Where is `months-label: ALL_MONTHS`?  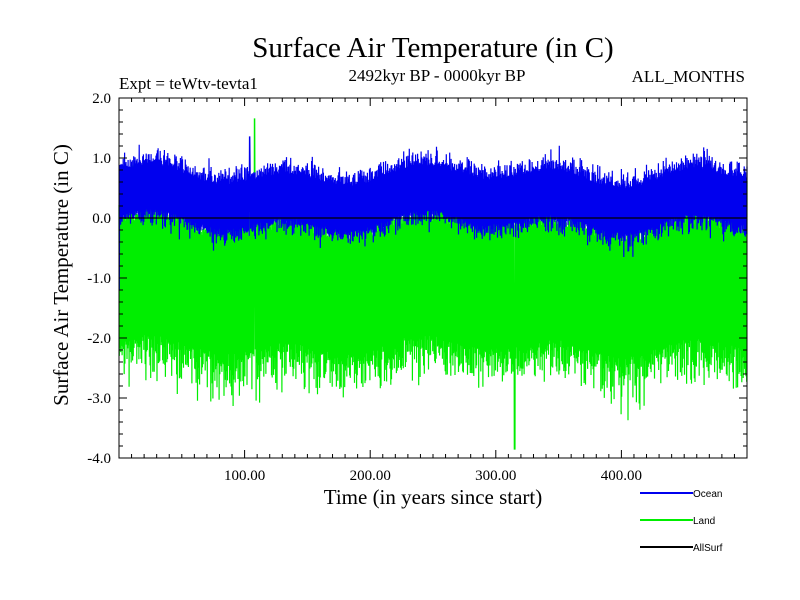
months-label: ALL_MONTHS is located at coordinates (688, 76).